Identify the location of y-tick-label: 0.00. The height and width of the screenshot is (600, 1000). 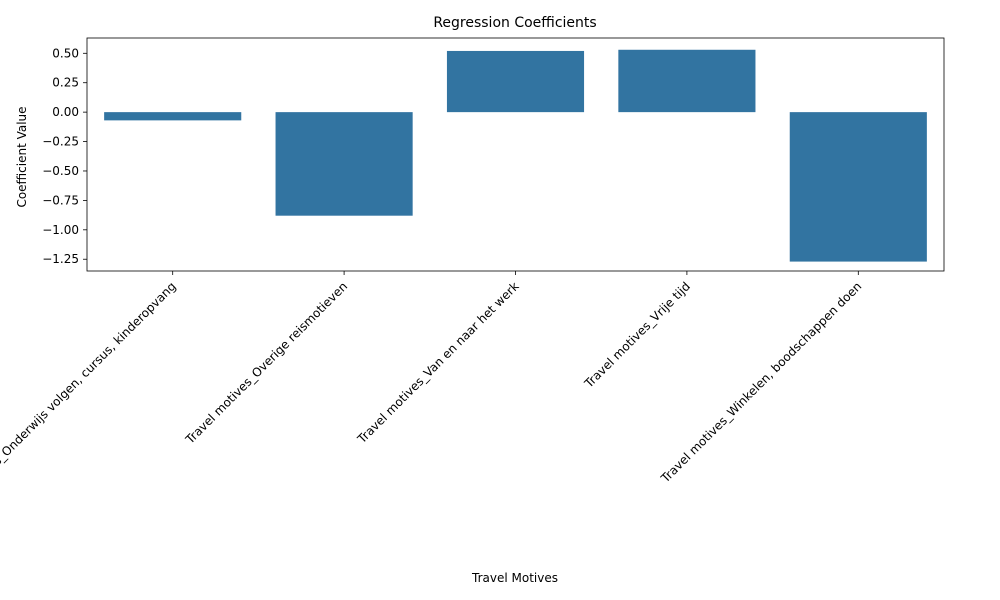
(65, 112).